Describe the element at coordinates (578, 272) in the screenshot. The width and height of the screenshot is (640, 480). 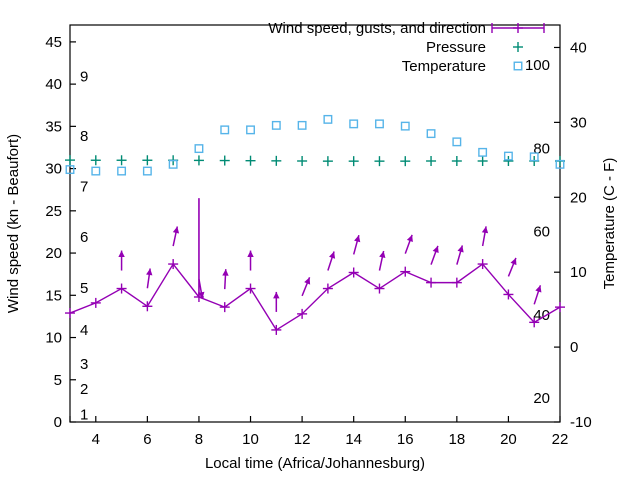
I see `y2-axis-tick-label: 10` at that location.